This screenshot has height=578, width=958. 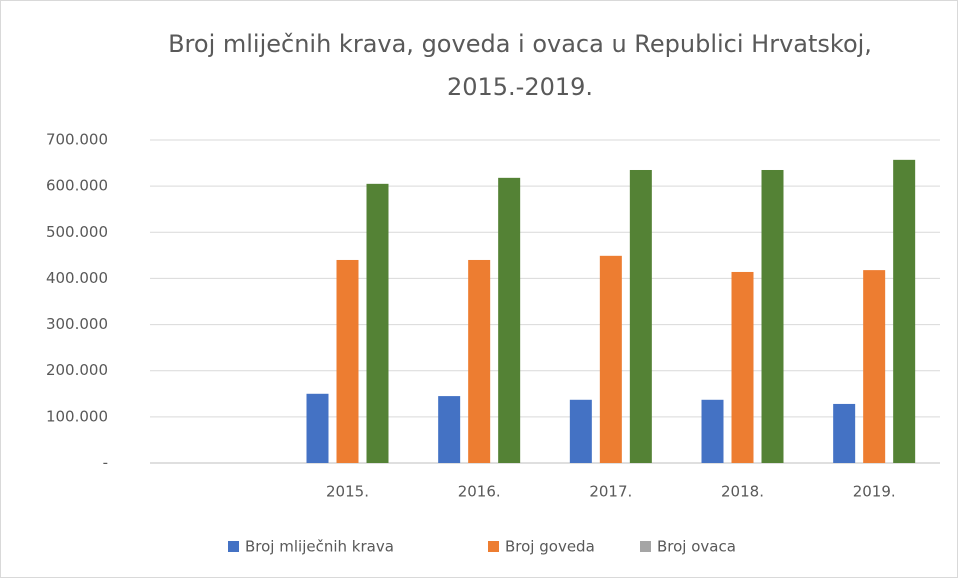 What do you see at coordinates (77, 324) in the screenshot?
I see `y-tick-label: 300.000` at bounding box center [77, 324].